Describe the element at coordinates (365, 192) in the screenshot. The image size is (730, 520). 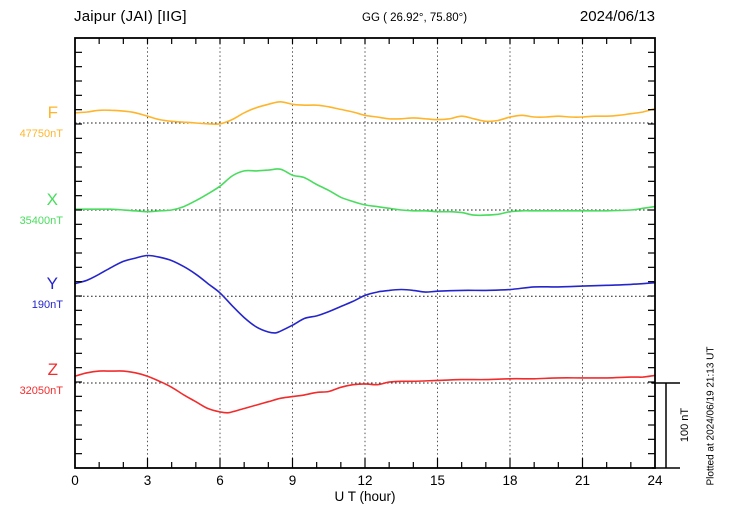
I see `series-curve-X` at that location.